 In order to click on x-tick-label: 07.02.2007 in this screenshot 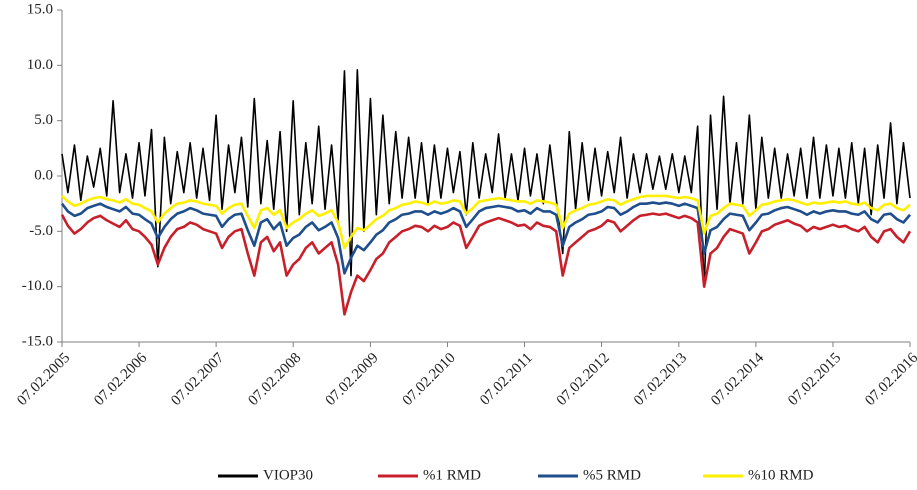, I will do `click(197, 379)`.